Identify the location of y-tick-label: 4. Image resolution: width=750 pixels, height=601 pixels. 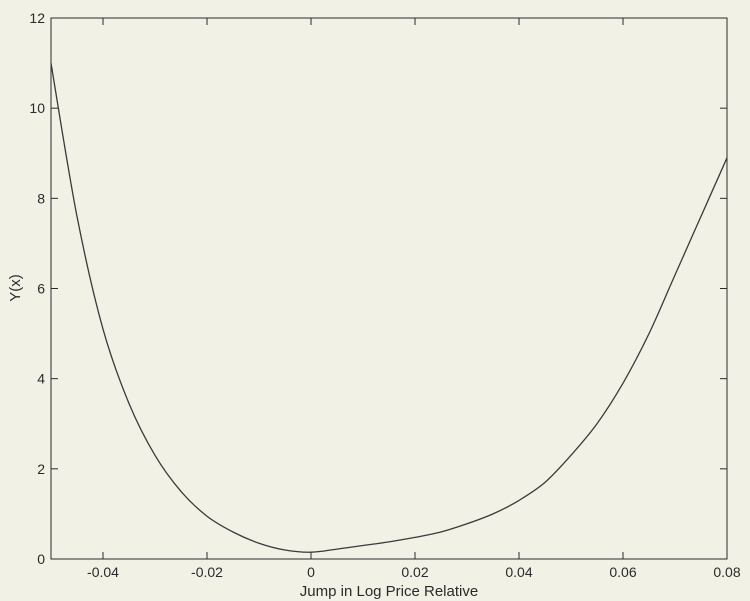
(41, 379).